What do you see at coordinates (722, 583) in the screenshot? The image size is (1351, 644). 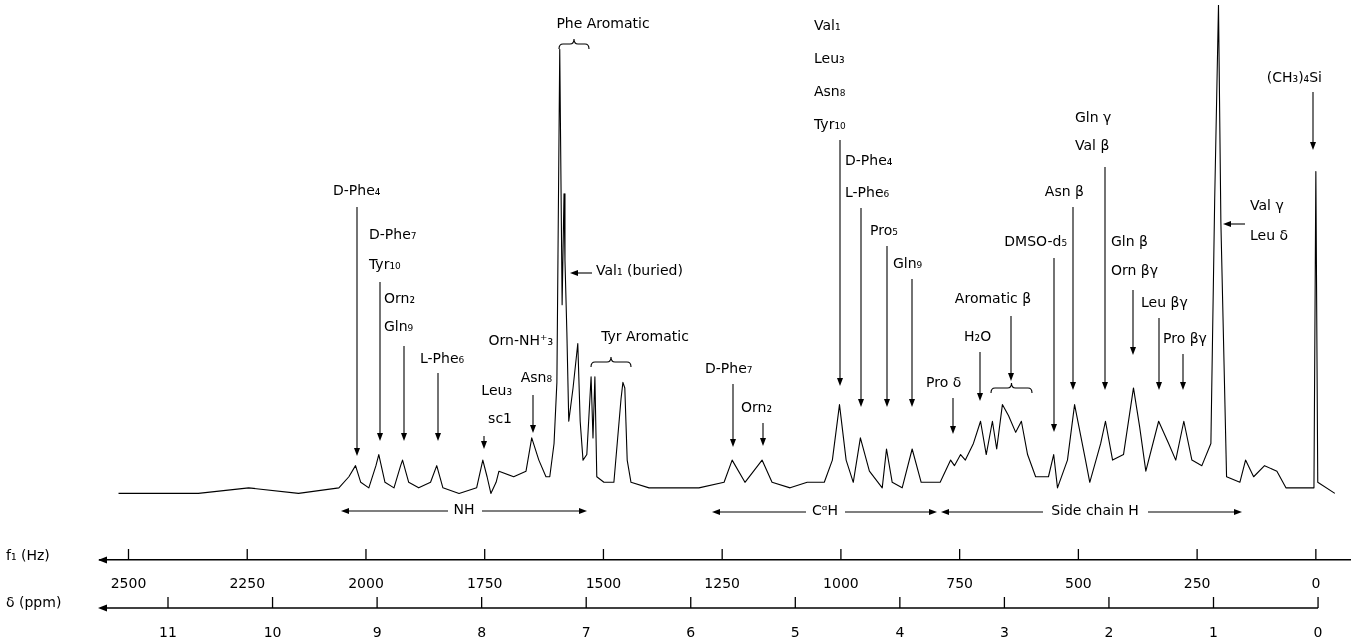 I see `x-tick-label: 1250` at bounding box center [722, 583].